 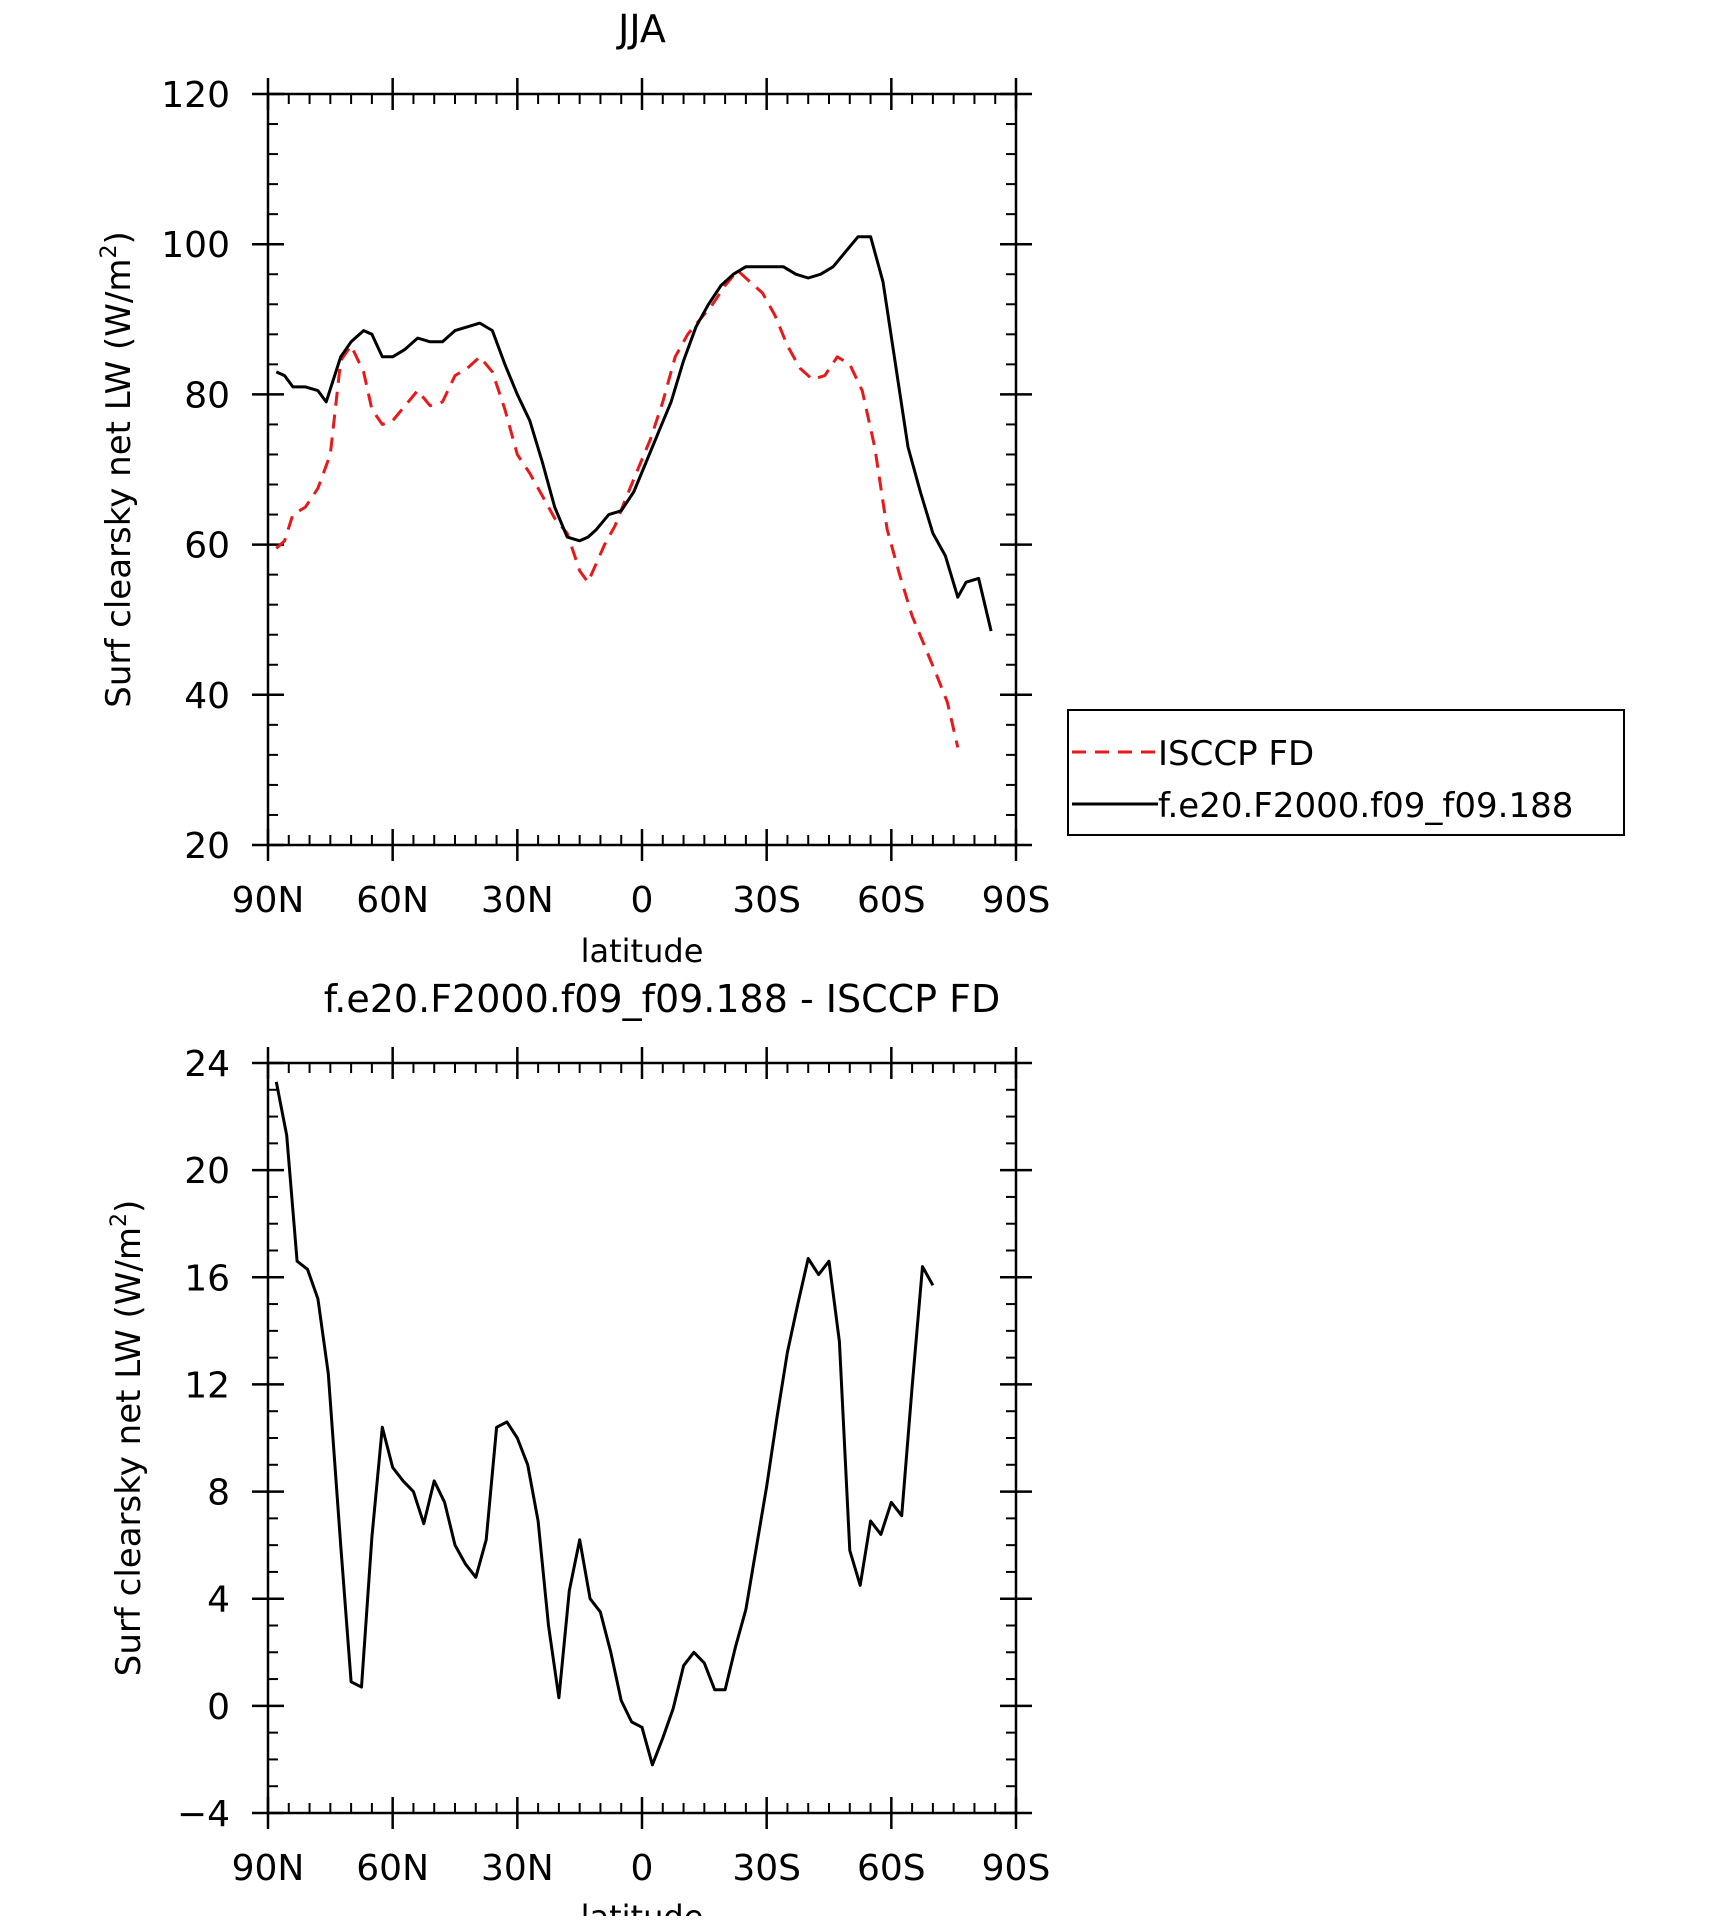 What do you see at coordinates (218, 1493) in the screenshot?
I see `y-tick-label: 8` at bounding box center [218, 1493].